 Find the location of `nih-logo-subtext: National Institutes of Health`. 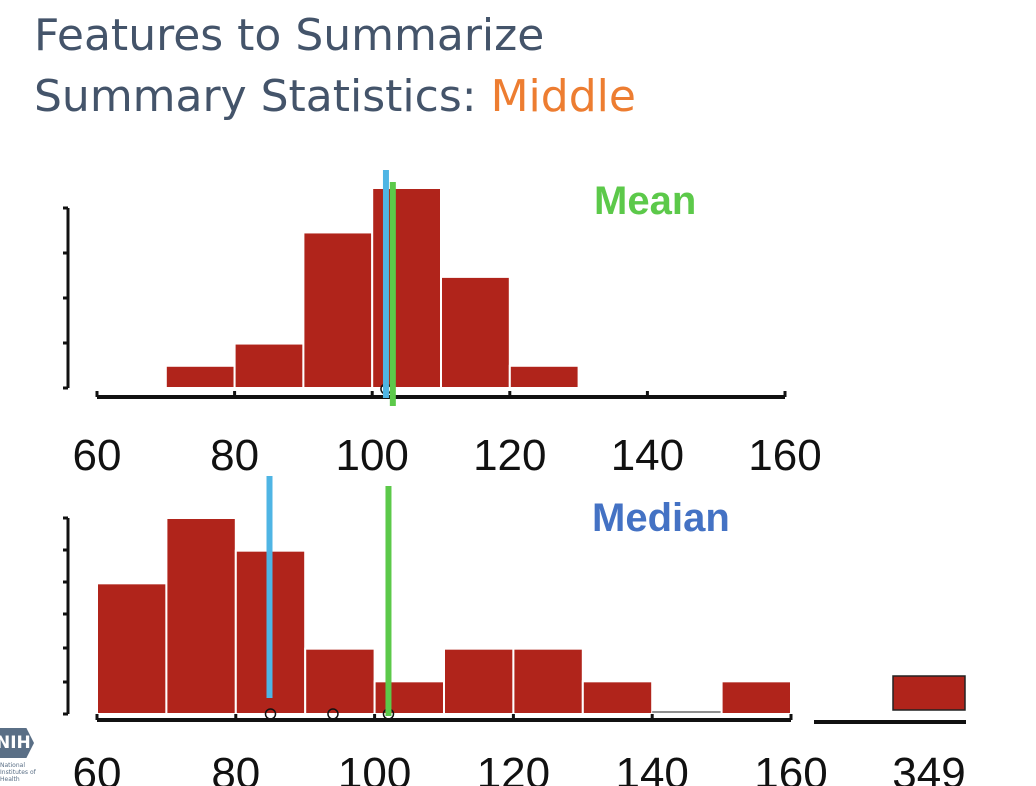

nih-logo-subtext: National Institutes of Health is located at coordinates (18, 772).